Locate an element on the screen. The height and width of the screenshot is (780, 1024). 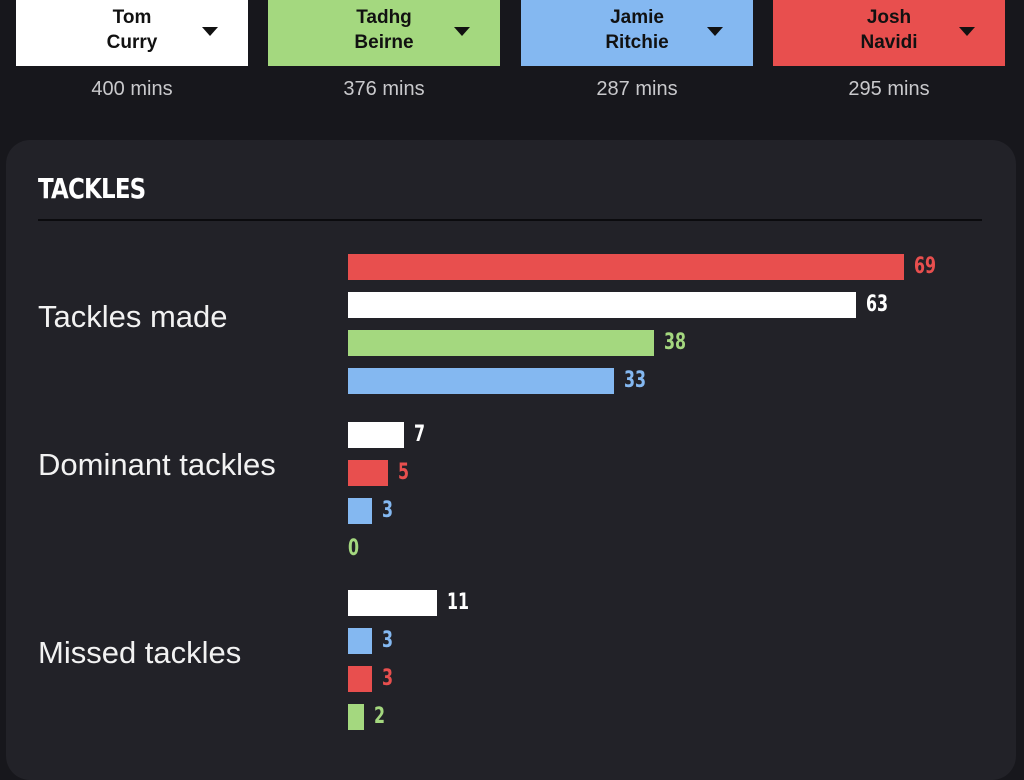
player-last-name: Curry is located at coordinates (132, 42).